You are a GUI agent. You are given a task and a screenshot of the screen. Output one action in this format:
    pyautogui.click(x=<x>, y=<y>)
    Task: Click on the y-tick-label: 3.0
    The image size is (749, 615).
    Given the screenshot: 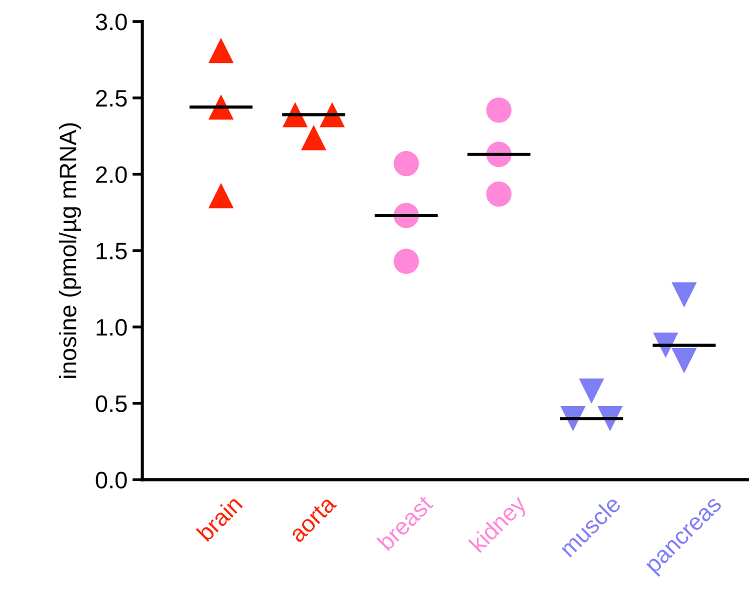 What is the action you would take?
    pyautogui.click(x=111, y=22)
    